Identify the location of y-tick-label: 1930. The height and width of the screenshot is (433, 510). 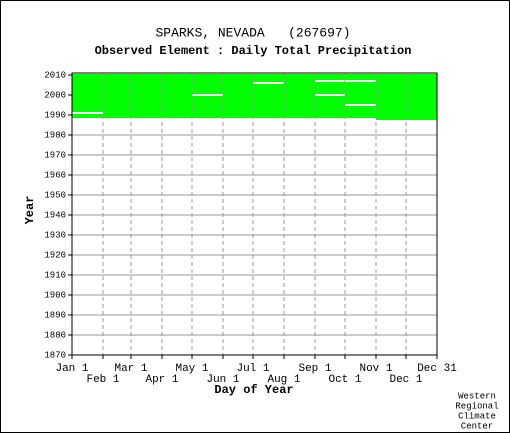
(55, 235).